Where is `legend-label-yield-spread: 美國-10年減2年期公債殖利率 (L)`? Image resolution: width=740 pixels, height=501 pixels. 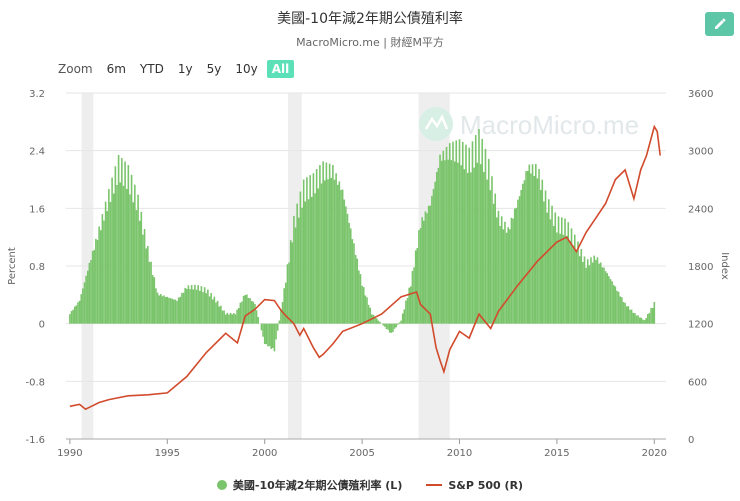
legend-label-yield-spread: 美國-10年減2年期公債殖利率 (L) is located at coordinates (317, 485).